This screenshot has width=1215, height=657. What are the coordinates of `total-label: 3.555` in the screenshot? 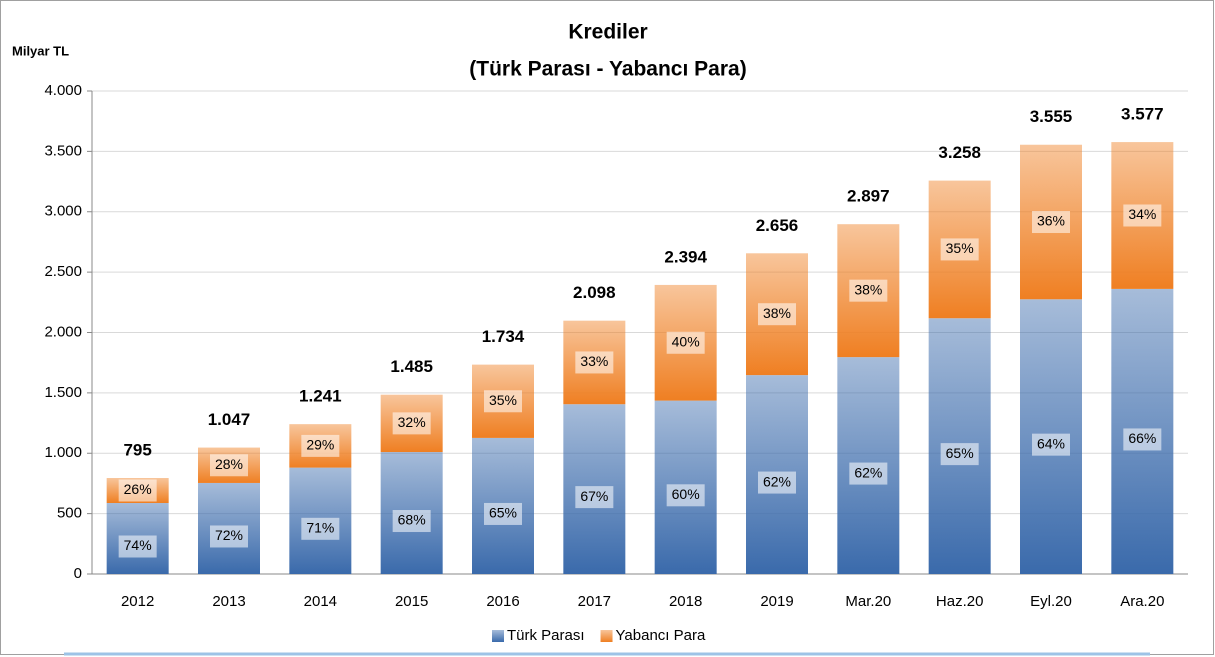 It's located at (1051, 116).